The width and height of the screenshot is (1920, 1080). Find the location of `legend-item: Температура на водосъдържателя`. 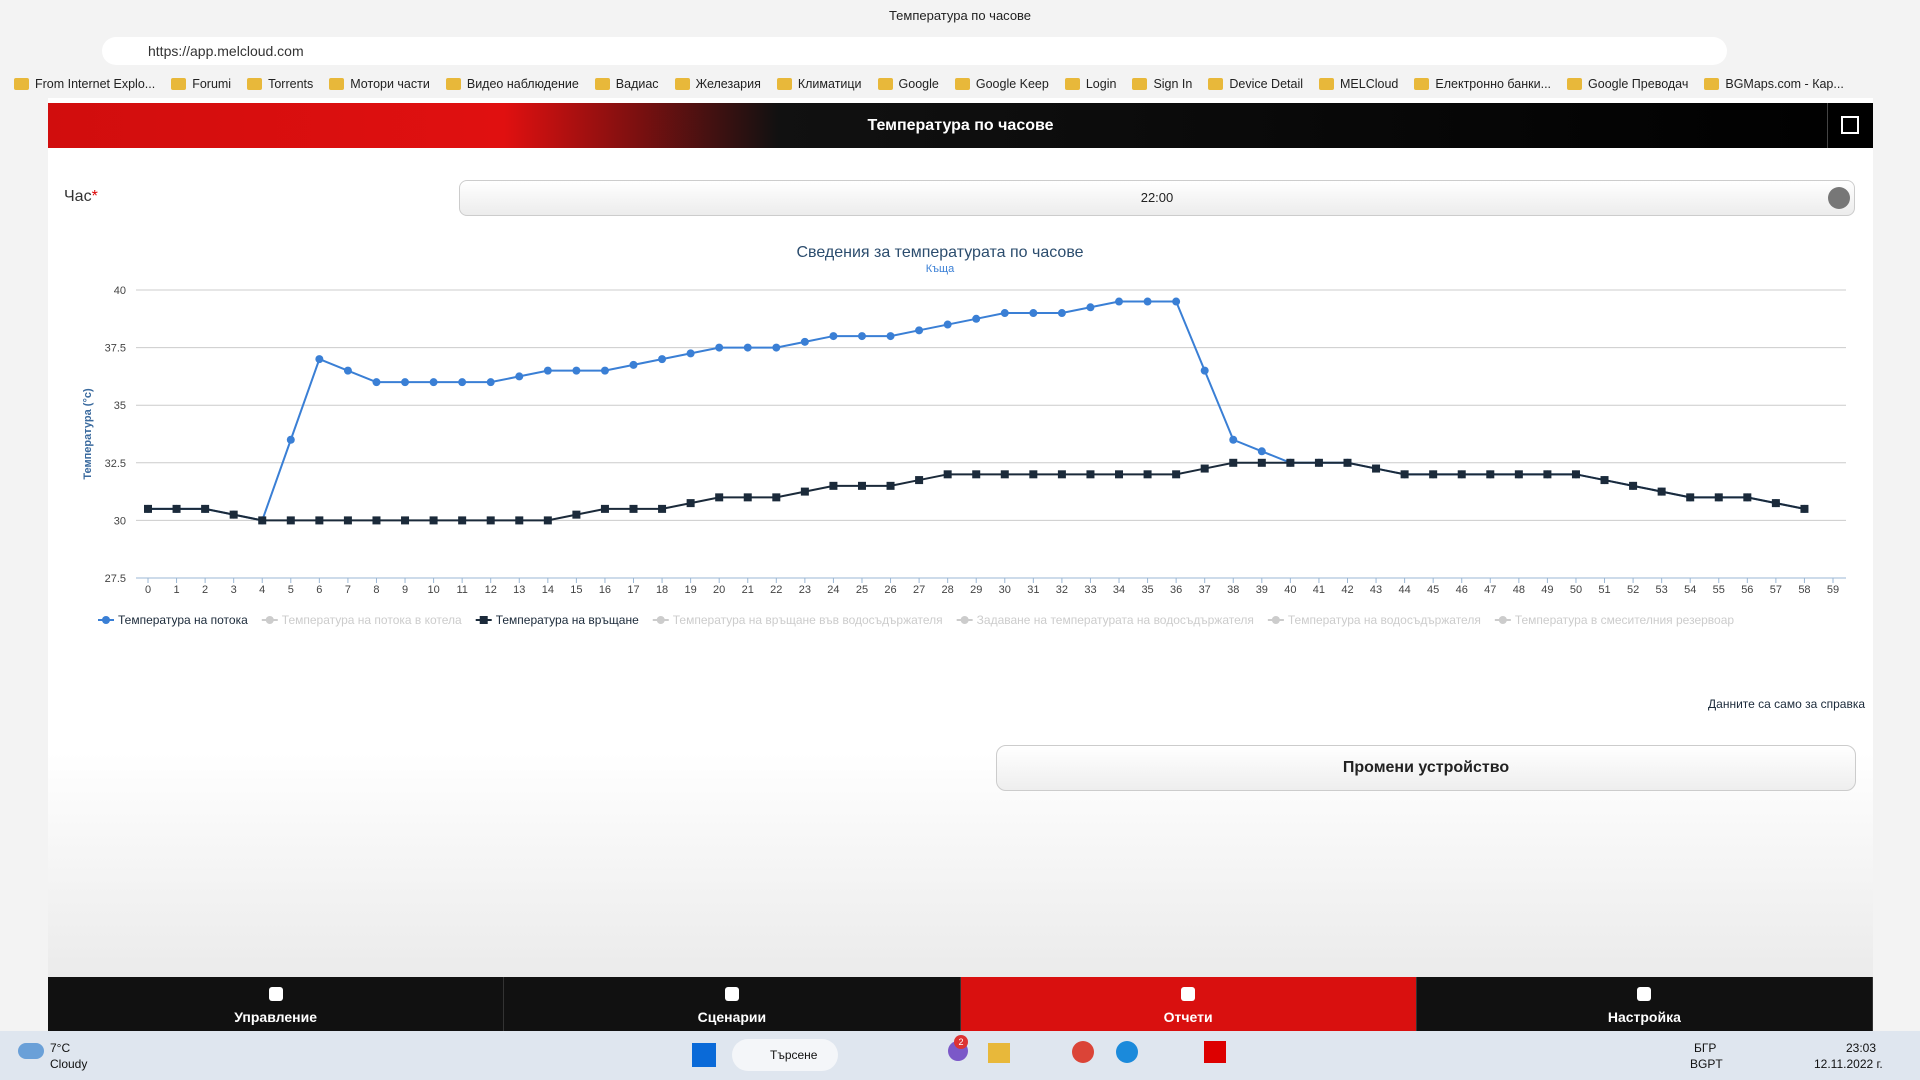

legend-item: Температура на водосъдържателя is located at coordinates (1374, 620).